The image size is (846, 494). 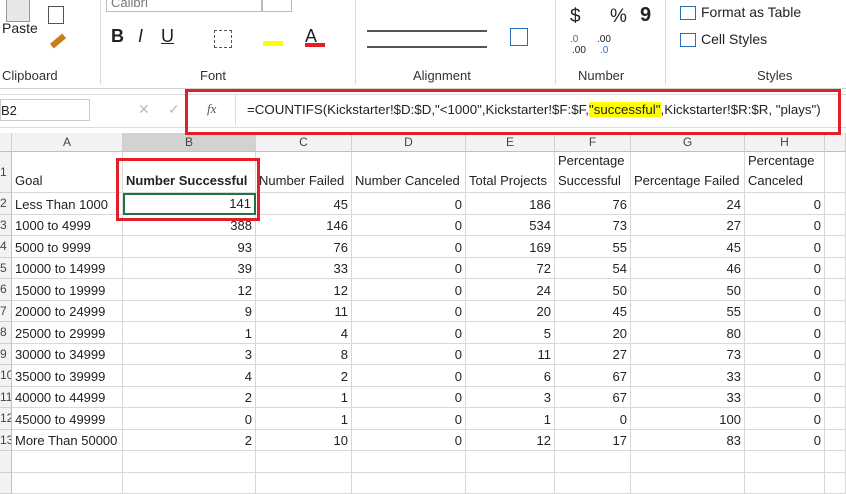 What do you see at coordinates (579, 50) in the screenshot?
I see `increase-decimal-b: .00` at bounding box center [579, 50].